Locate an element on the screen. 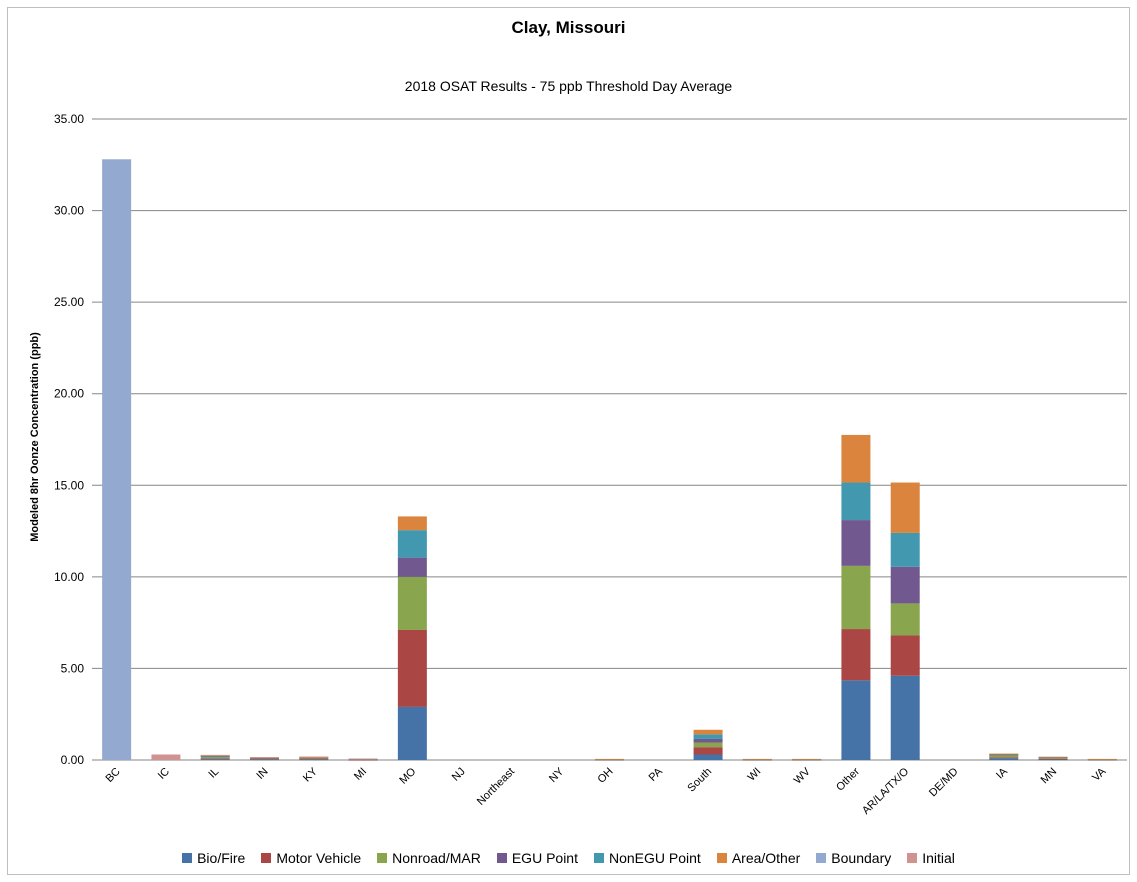 The width and height of the screenshot is (1137, 882). x-tick-label: MI is located at coordinates (360, 774).